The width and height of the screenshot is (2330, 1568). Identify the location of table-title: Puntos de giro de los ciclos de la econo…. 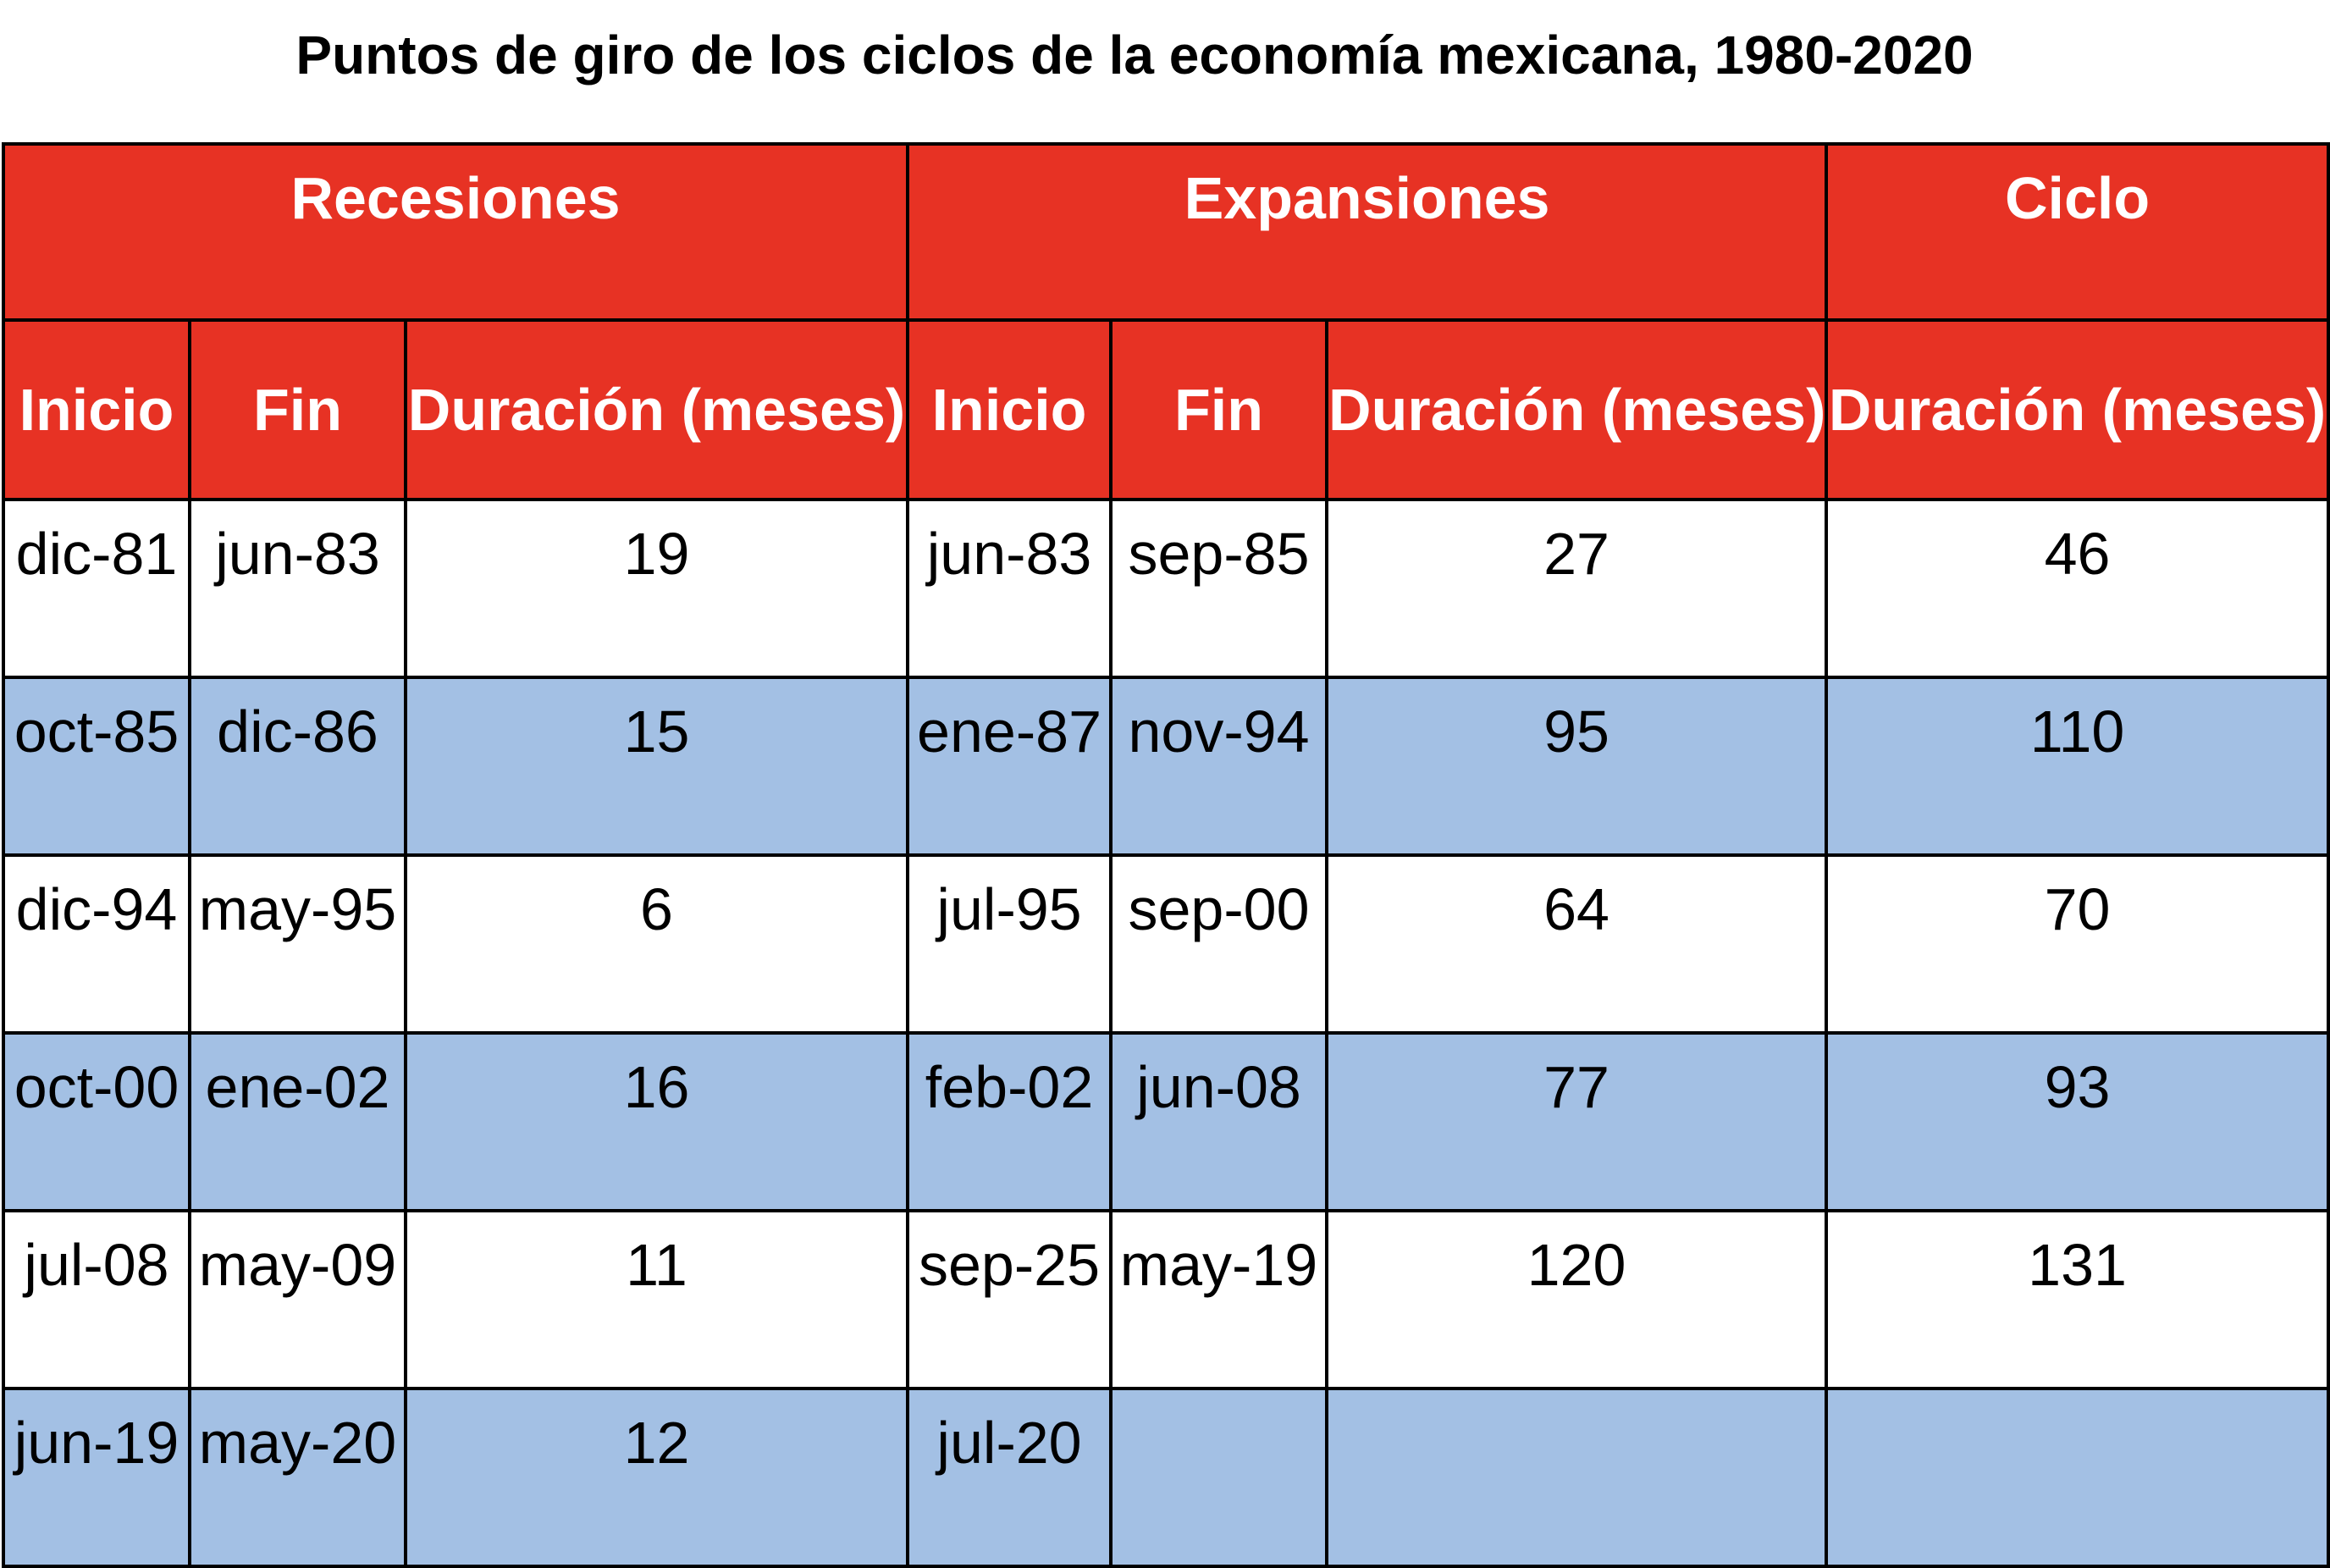
(1134, 55).